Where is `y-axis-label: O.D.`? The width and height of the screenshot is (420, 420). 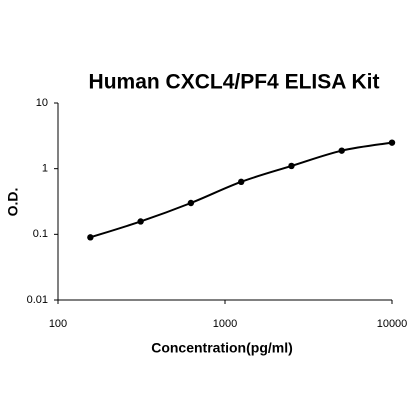
y-axis-label: O.D. is located at coordinates (13, 202).